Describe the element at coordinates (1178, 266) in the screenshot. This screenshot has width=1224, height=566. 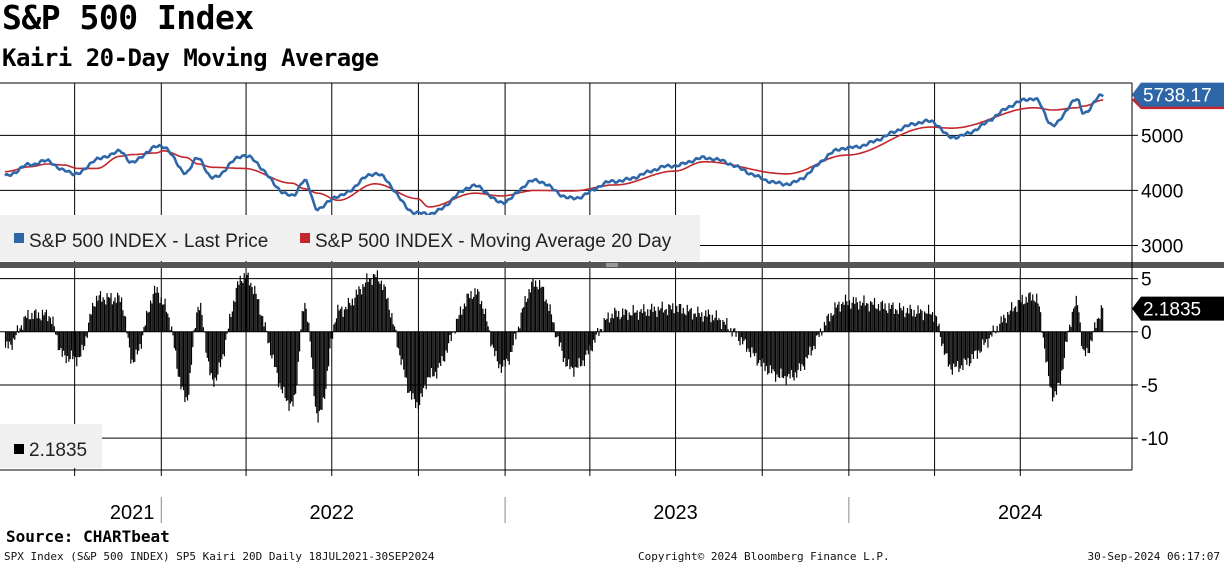
I see `y-axis-labels: 3000 4000 5000 5 0 -5 -10 5738.17 2.1835` at that location.